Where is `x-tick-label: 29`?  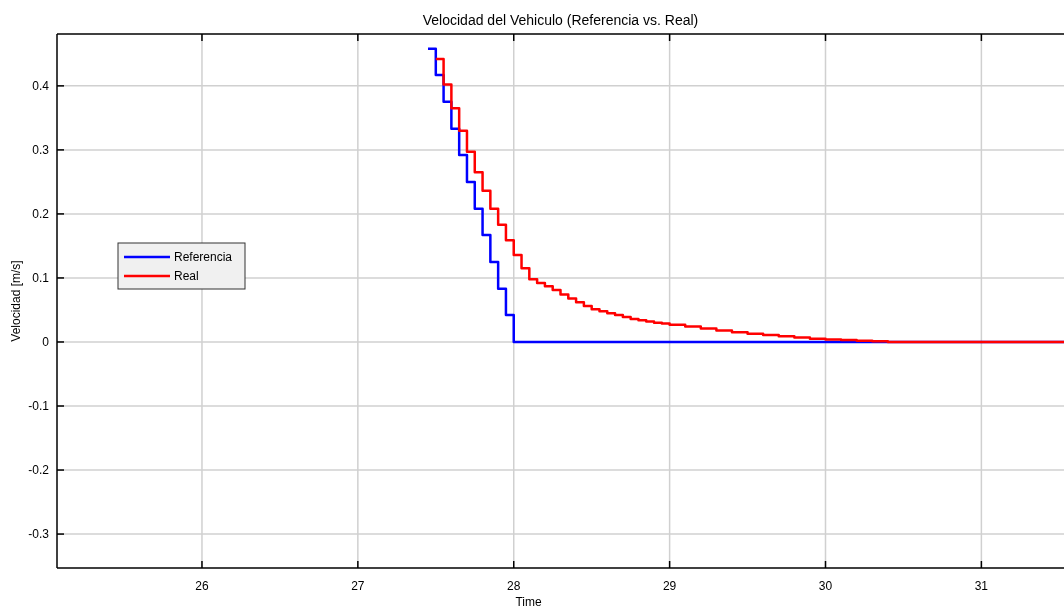
x-tick-label: 29 is located at coordinates (669, 586).